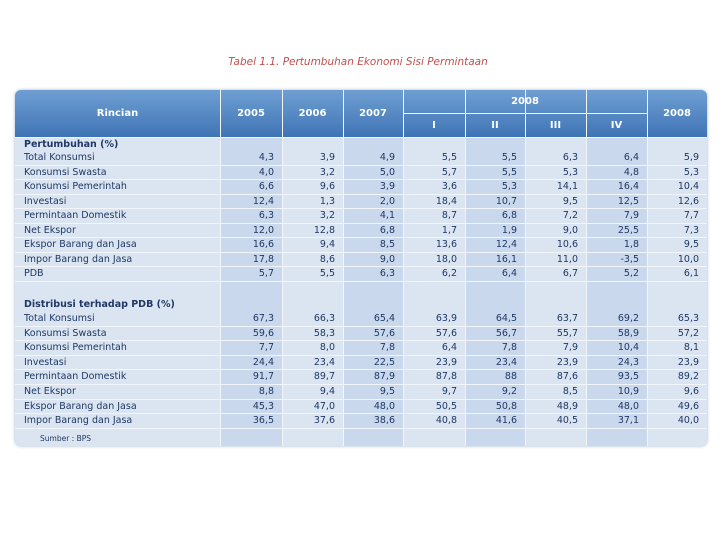 Image resolution: width=720 pixels, height=540 pixels. I want to click on cell-value: 66,3, so click(324, 318).